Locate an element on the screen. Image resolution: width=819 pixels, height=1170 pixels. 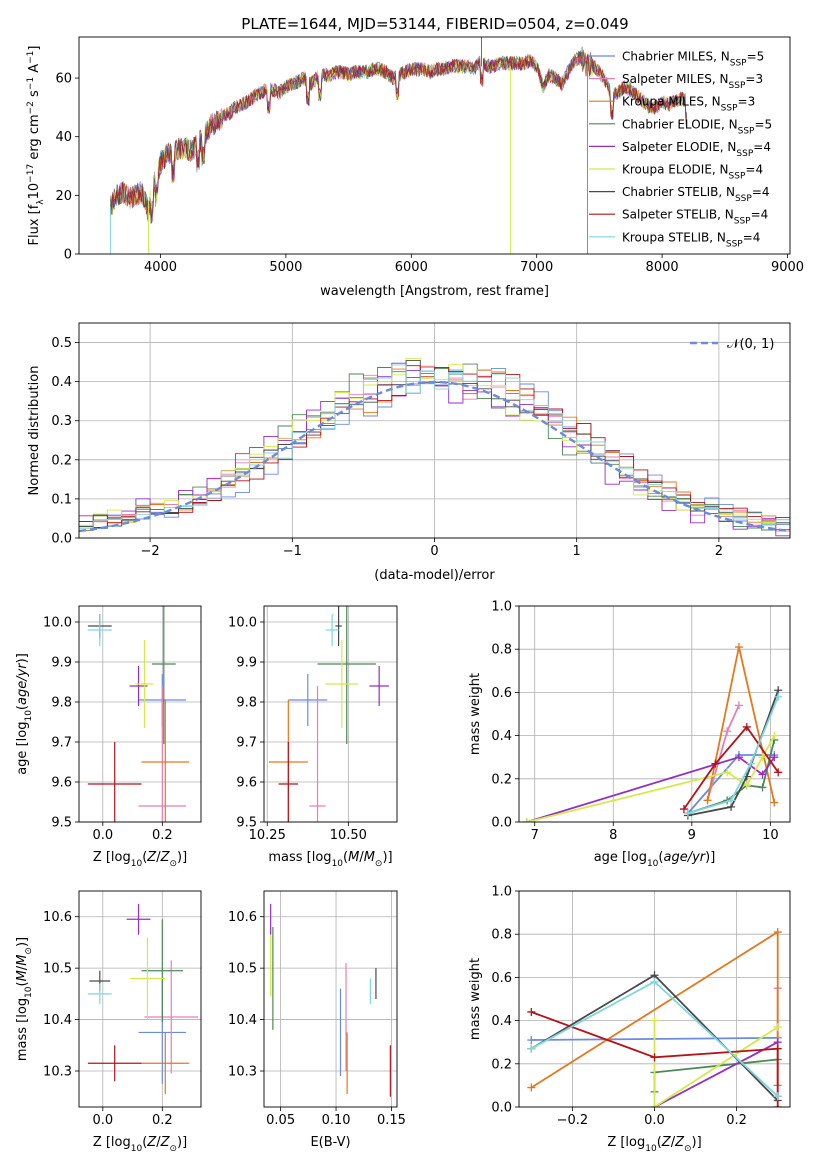
x-axis-label: mass [log10(M/M⊙)] is located at coordinates (330, 859).